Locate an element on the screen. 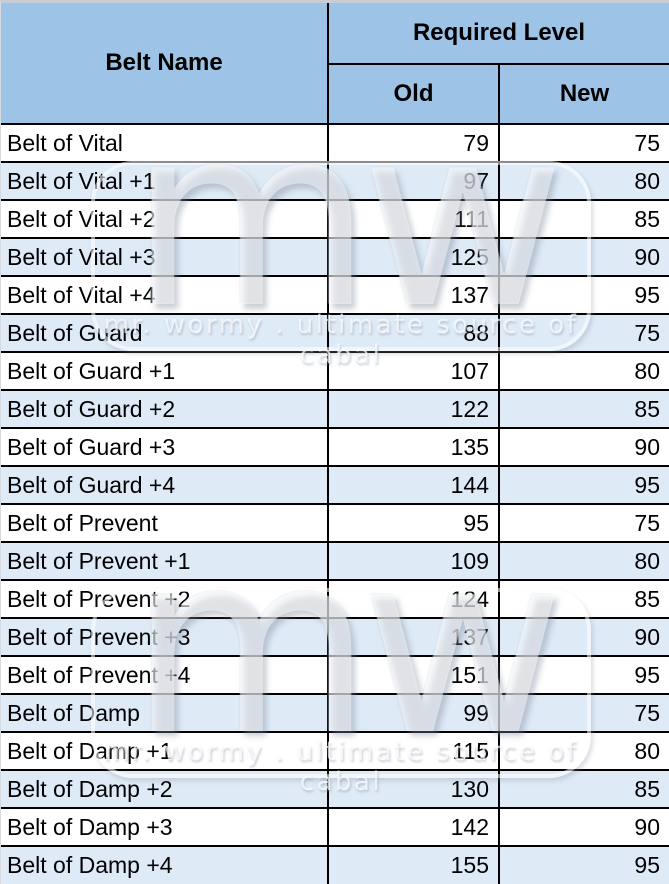 The width and height of the screenshot is (669, 884). old-level-cell: 122 is located at coordinates (413, 409).